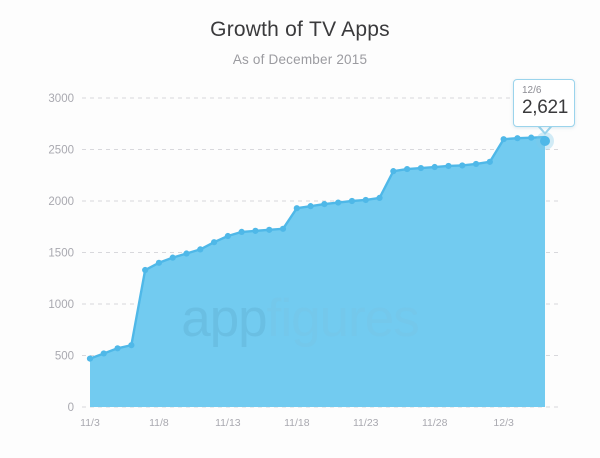  I want to click on hover-point-marker, so click(545, 141).